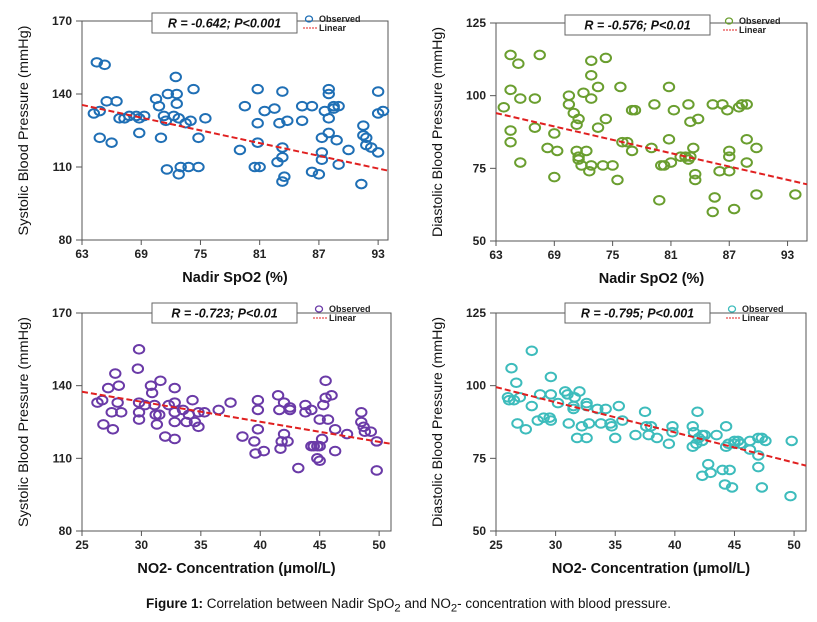 This screenshot has width=817, height=622. Describe the element at coordinates (235, 278) in the screenshot. I see `x-axis-label: Nadir SpO2 (%)` at that location.